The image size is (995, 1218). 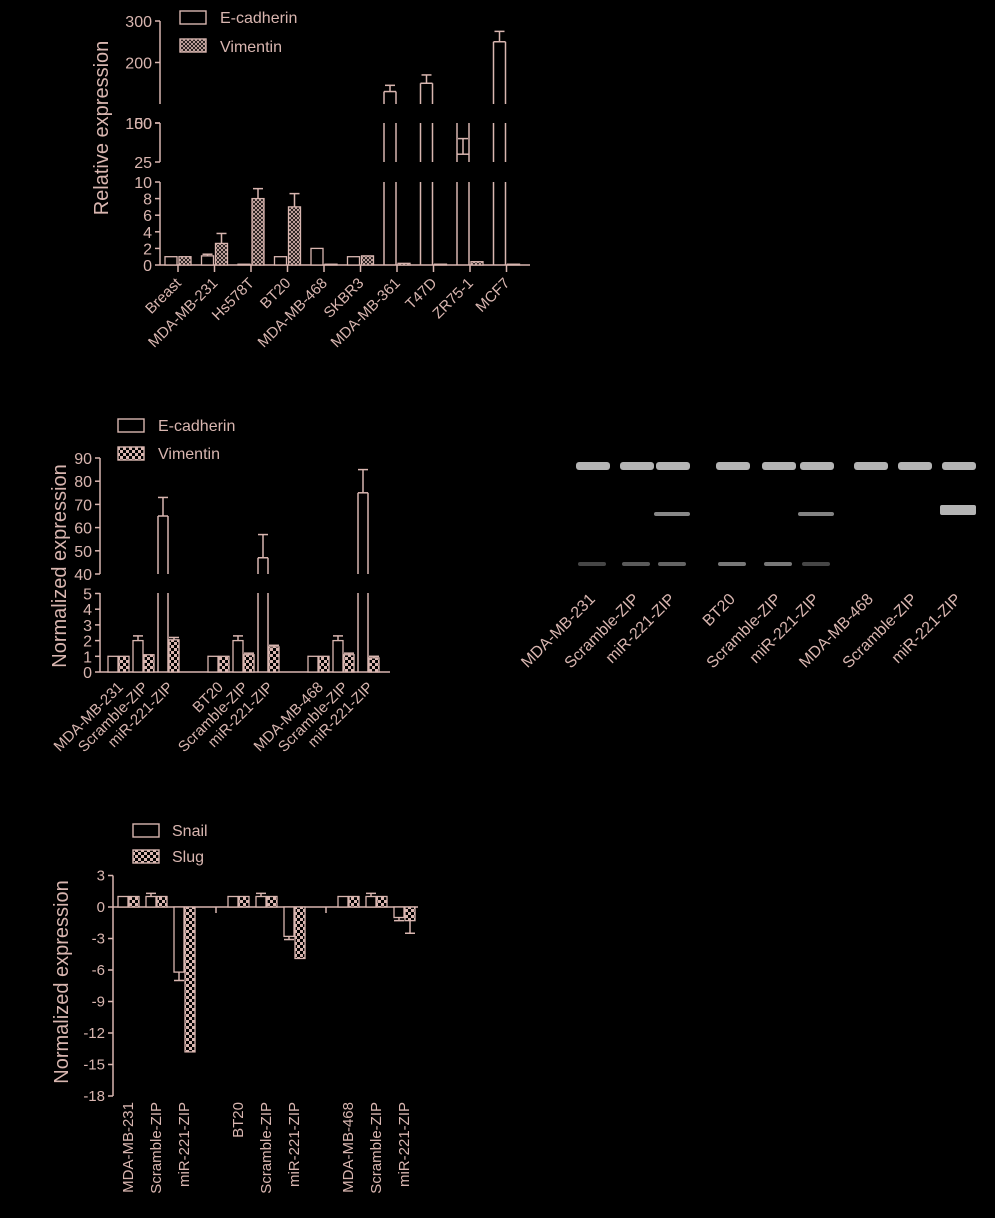 What do you see at coordinates (238, 33) in the screenshot?
I see `panel-a-legend: E-cadherin Vimentin` at bounding box center [238, 33].